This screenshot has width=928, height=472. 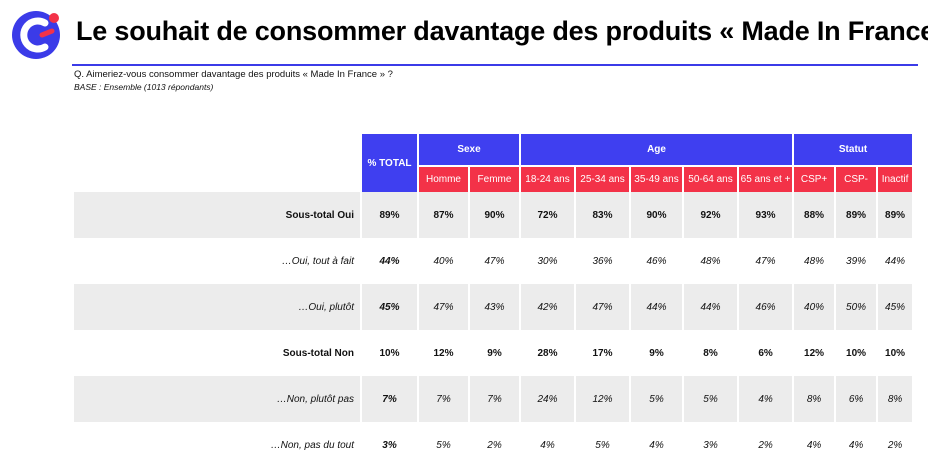 I want to click on cell-total: 89%, so click(x=389, y=215).